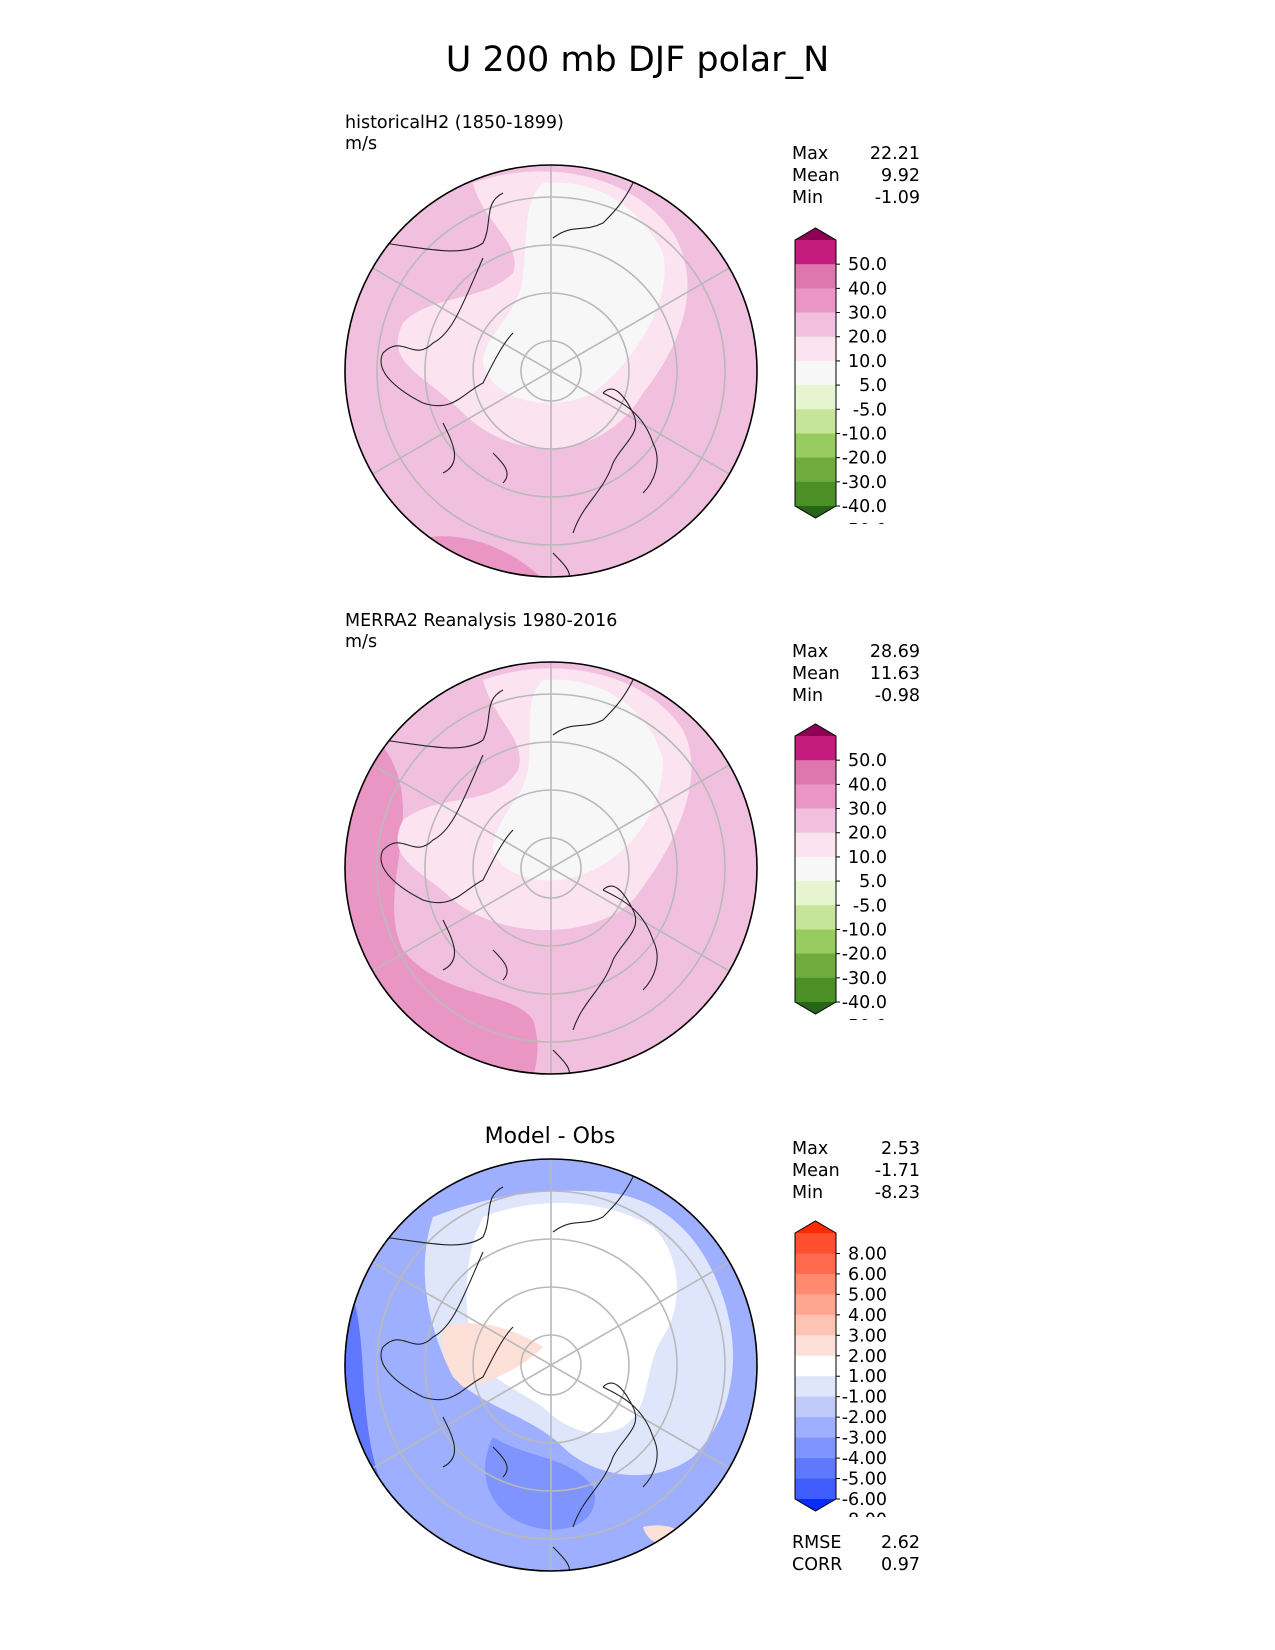 This screenshot has width=1275, height=1650. What do you see at coordinates (454, 123) in the screenshot?
I see `panel-title: historicalH2 (1850-1899)` at bounding box center [454, 123].